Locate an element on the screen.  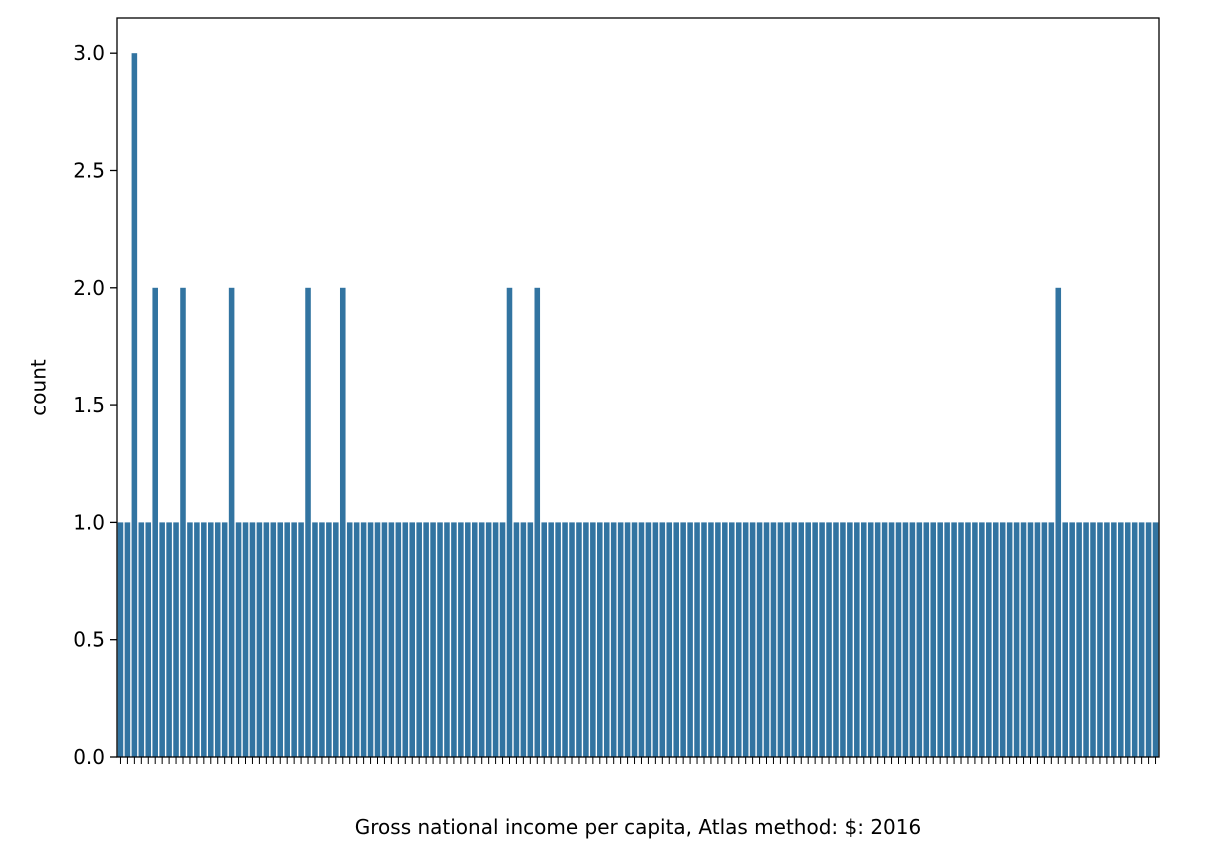
y-axis-label: count is located at coordinates (39, 387).